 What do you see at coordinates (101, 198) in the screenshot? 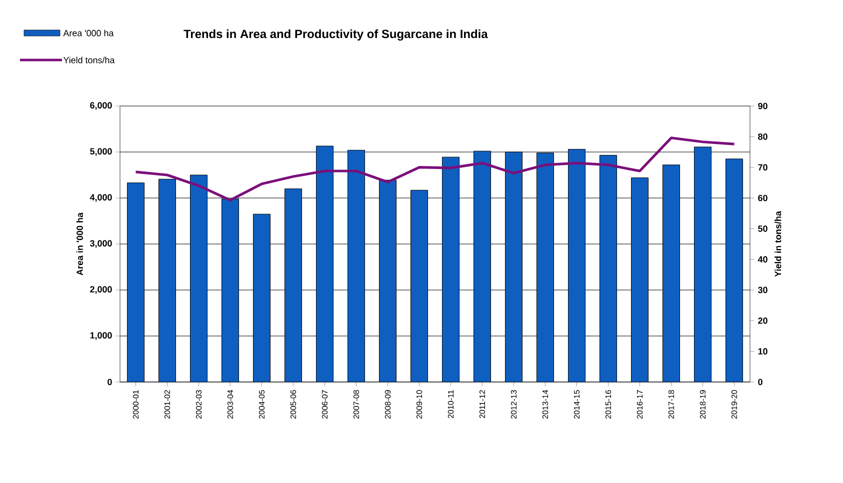
I see `y-tick-label: 4,000` at bounding box center [101, 198].